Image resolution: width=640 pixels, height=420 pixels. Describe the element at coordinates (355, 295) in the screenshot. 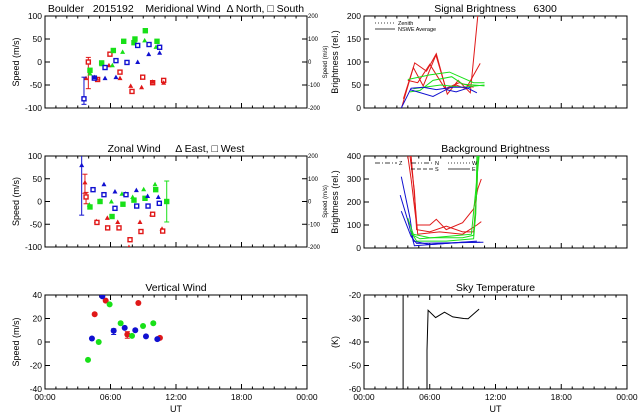

I see `y-tick-label: -20` at that location.